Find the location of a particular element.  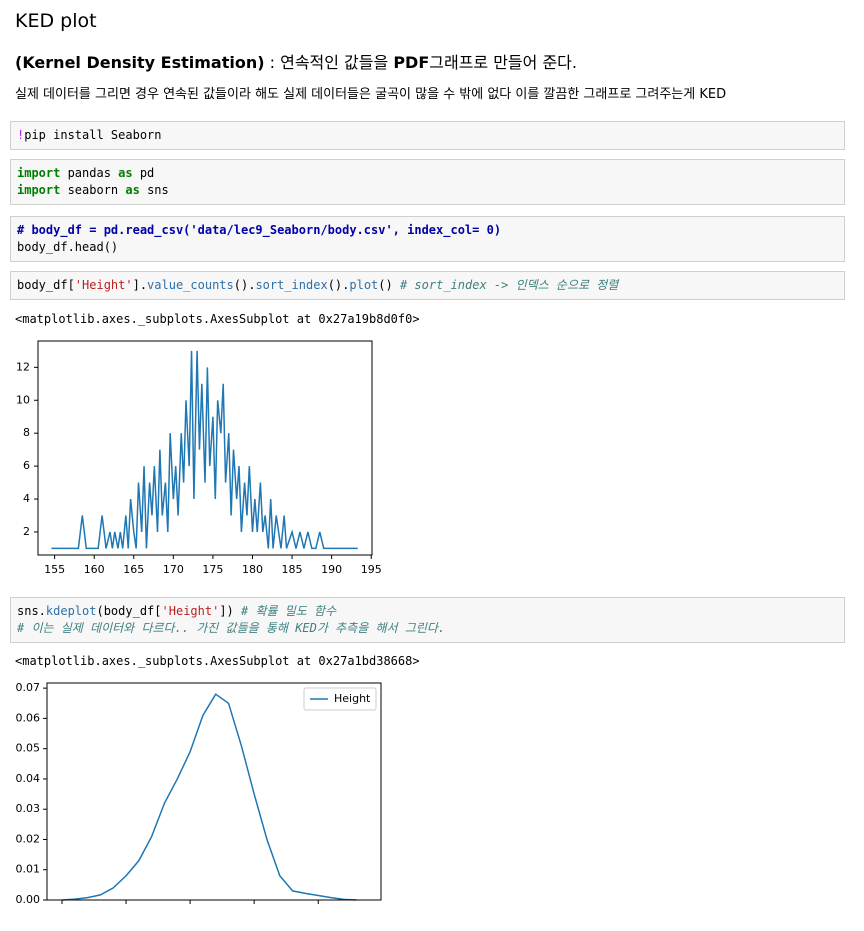

y-tick-label: 0.00 is located at coordinates (28, 899).